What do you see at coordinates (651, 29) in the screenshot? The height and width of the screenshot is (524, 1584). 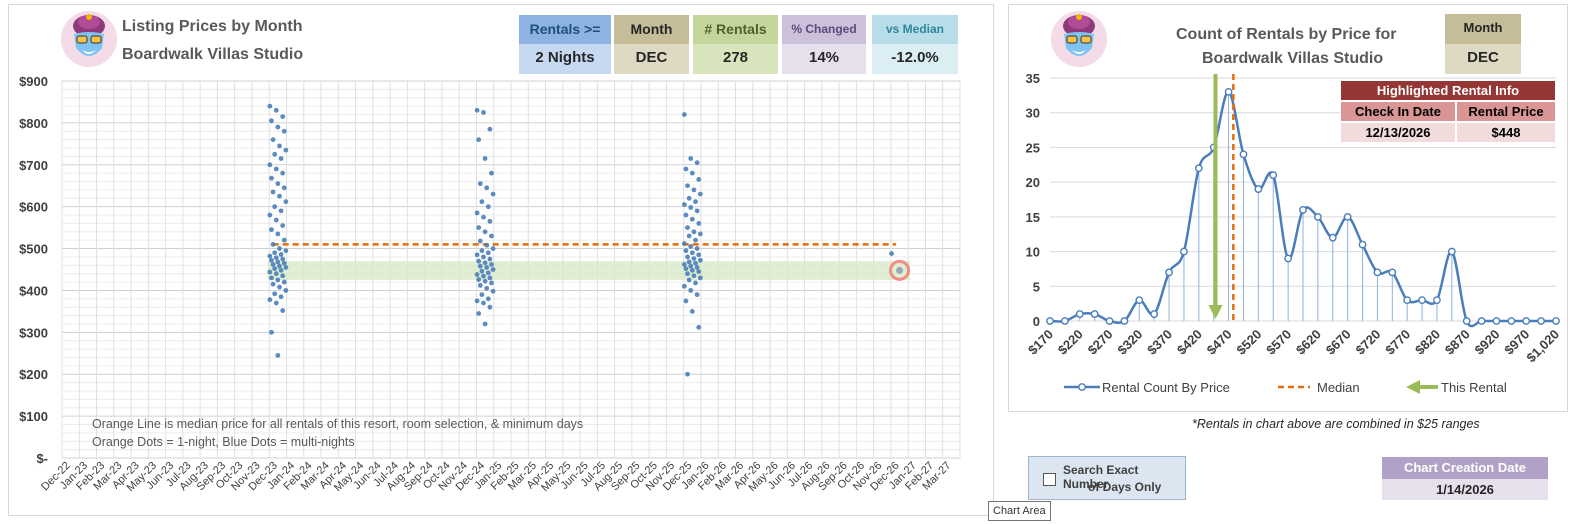 I see `stat-label: Month` at bounding box center [651, 29].